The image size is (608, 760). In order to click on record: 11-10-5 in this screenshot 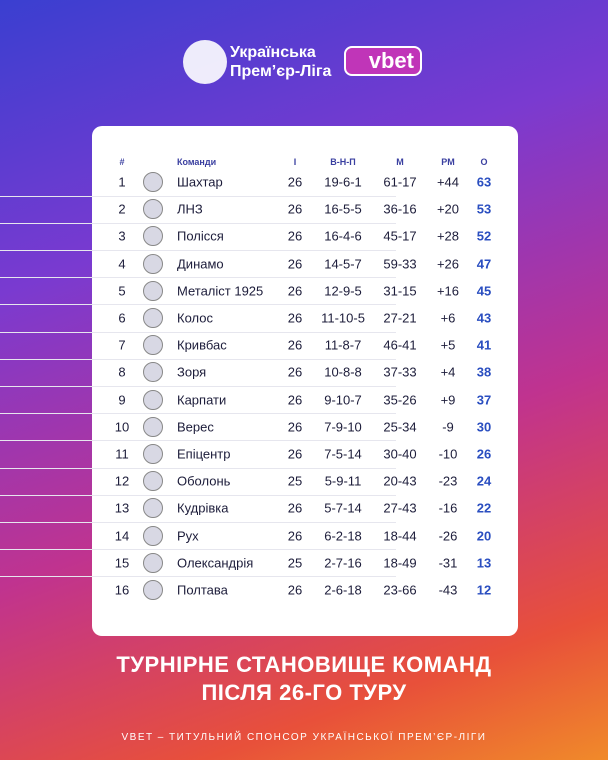, I will do `click(343, 318)`.